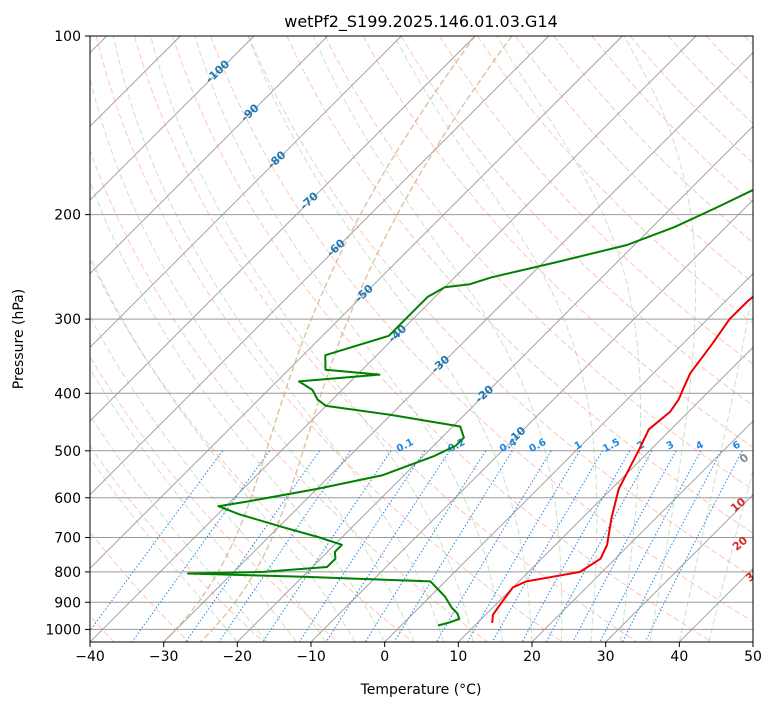 Image resolution: width=775 pixels, height=708 pixels. I want to click on x-axis-label: Temperature (°C), so click(421, 690).